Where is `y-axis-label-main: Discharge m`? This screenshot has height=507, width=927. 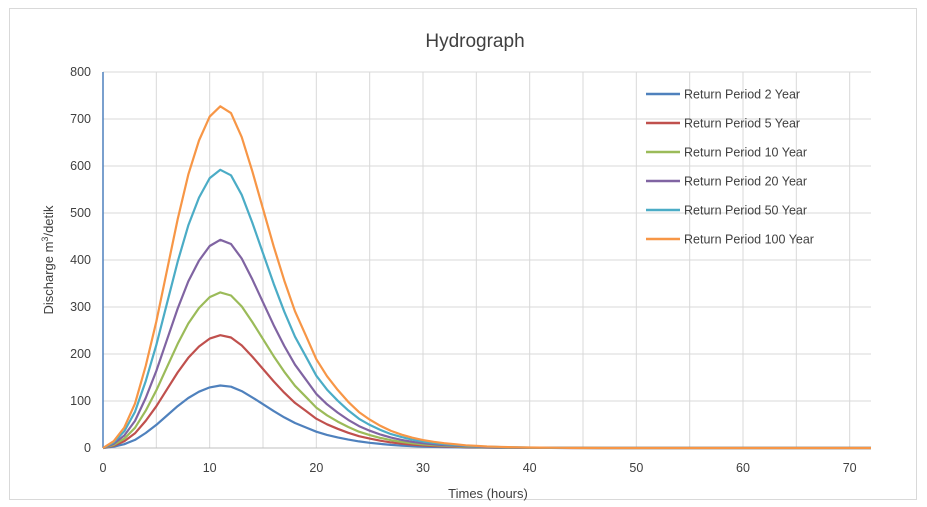
y-axis-label-main: Discharge m is located at coordinates (48, 278).